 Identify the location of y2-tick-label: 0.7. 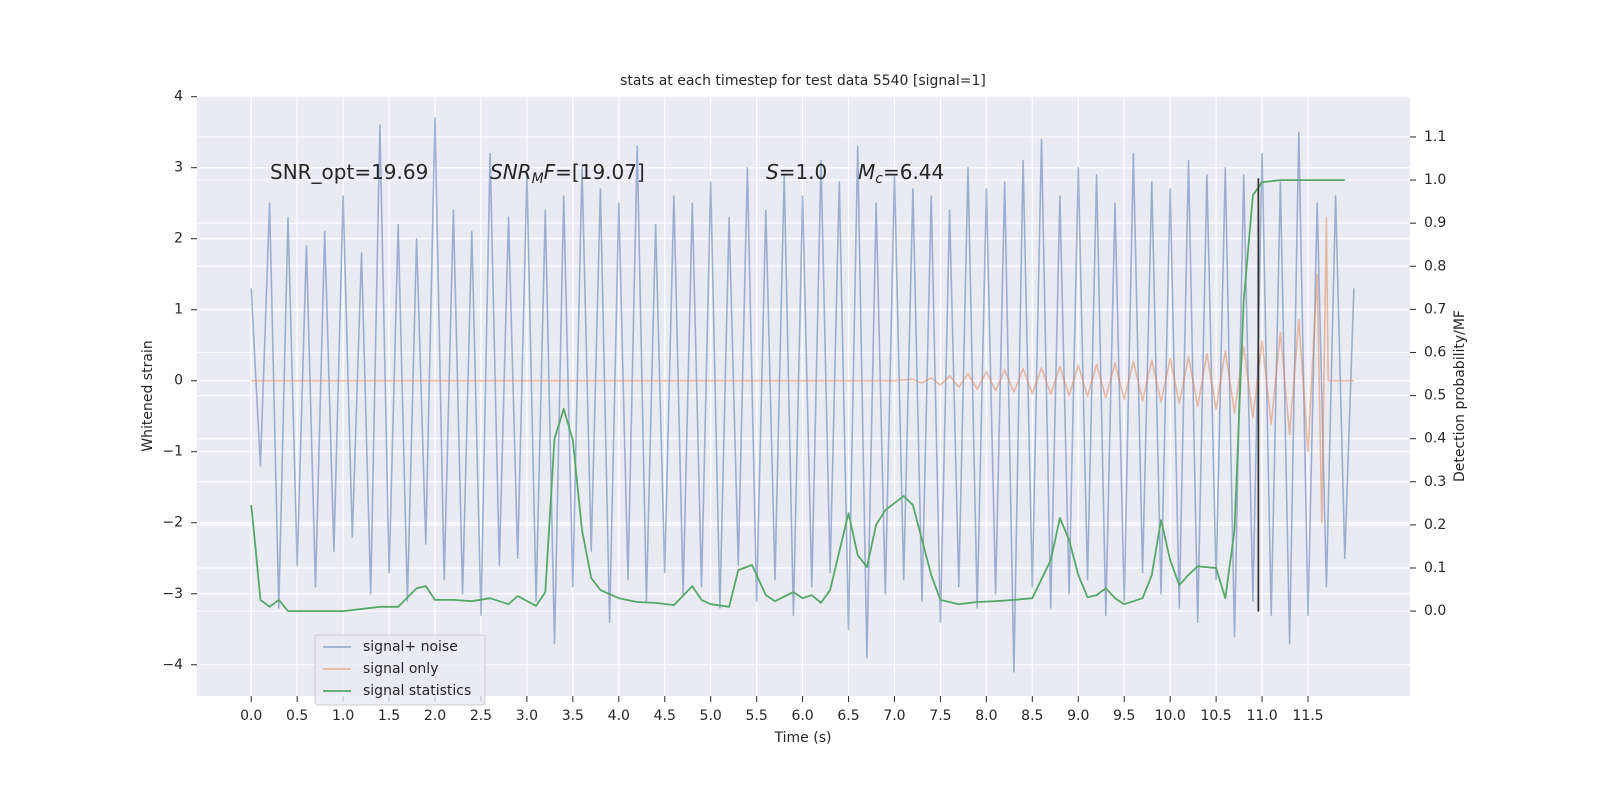
(1435, 309).